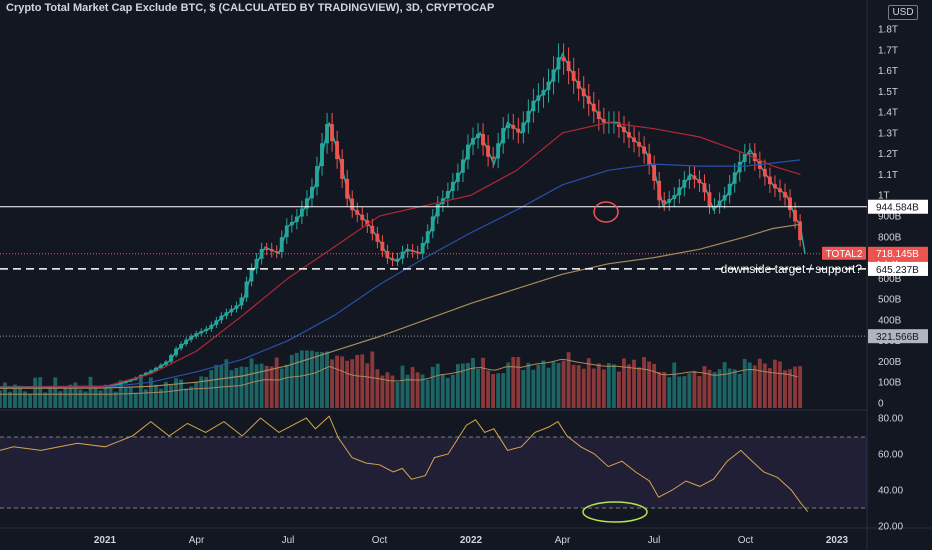 The image size is (932, 550). I want to click on price-highlight-circle, so click(606, 212).